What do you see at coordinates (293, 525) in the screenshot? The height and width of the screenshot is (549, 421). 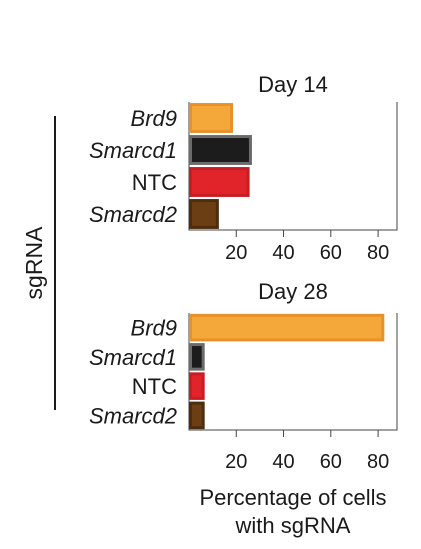 I see `x-axis-label-line2: with sgRNA` at bounding box center [293, 525].